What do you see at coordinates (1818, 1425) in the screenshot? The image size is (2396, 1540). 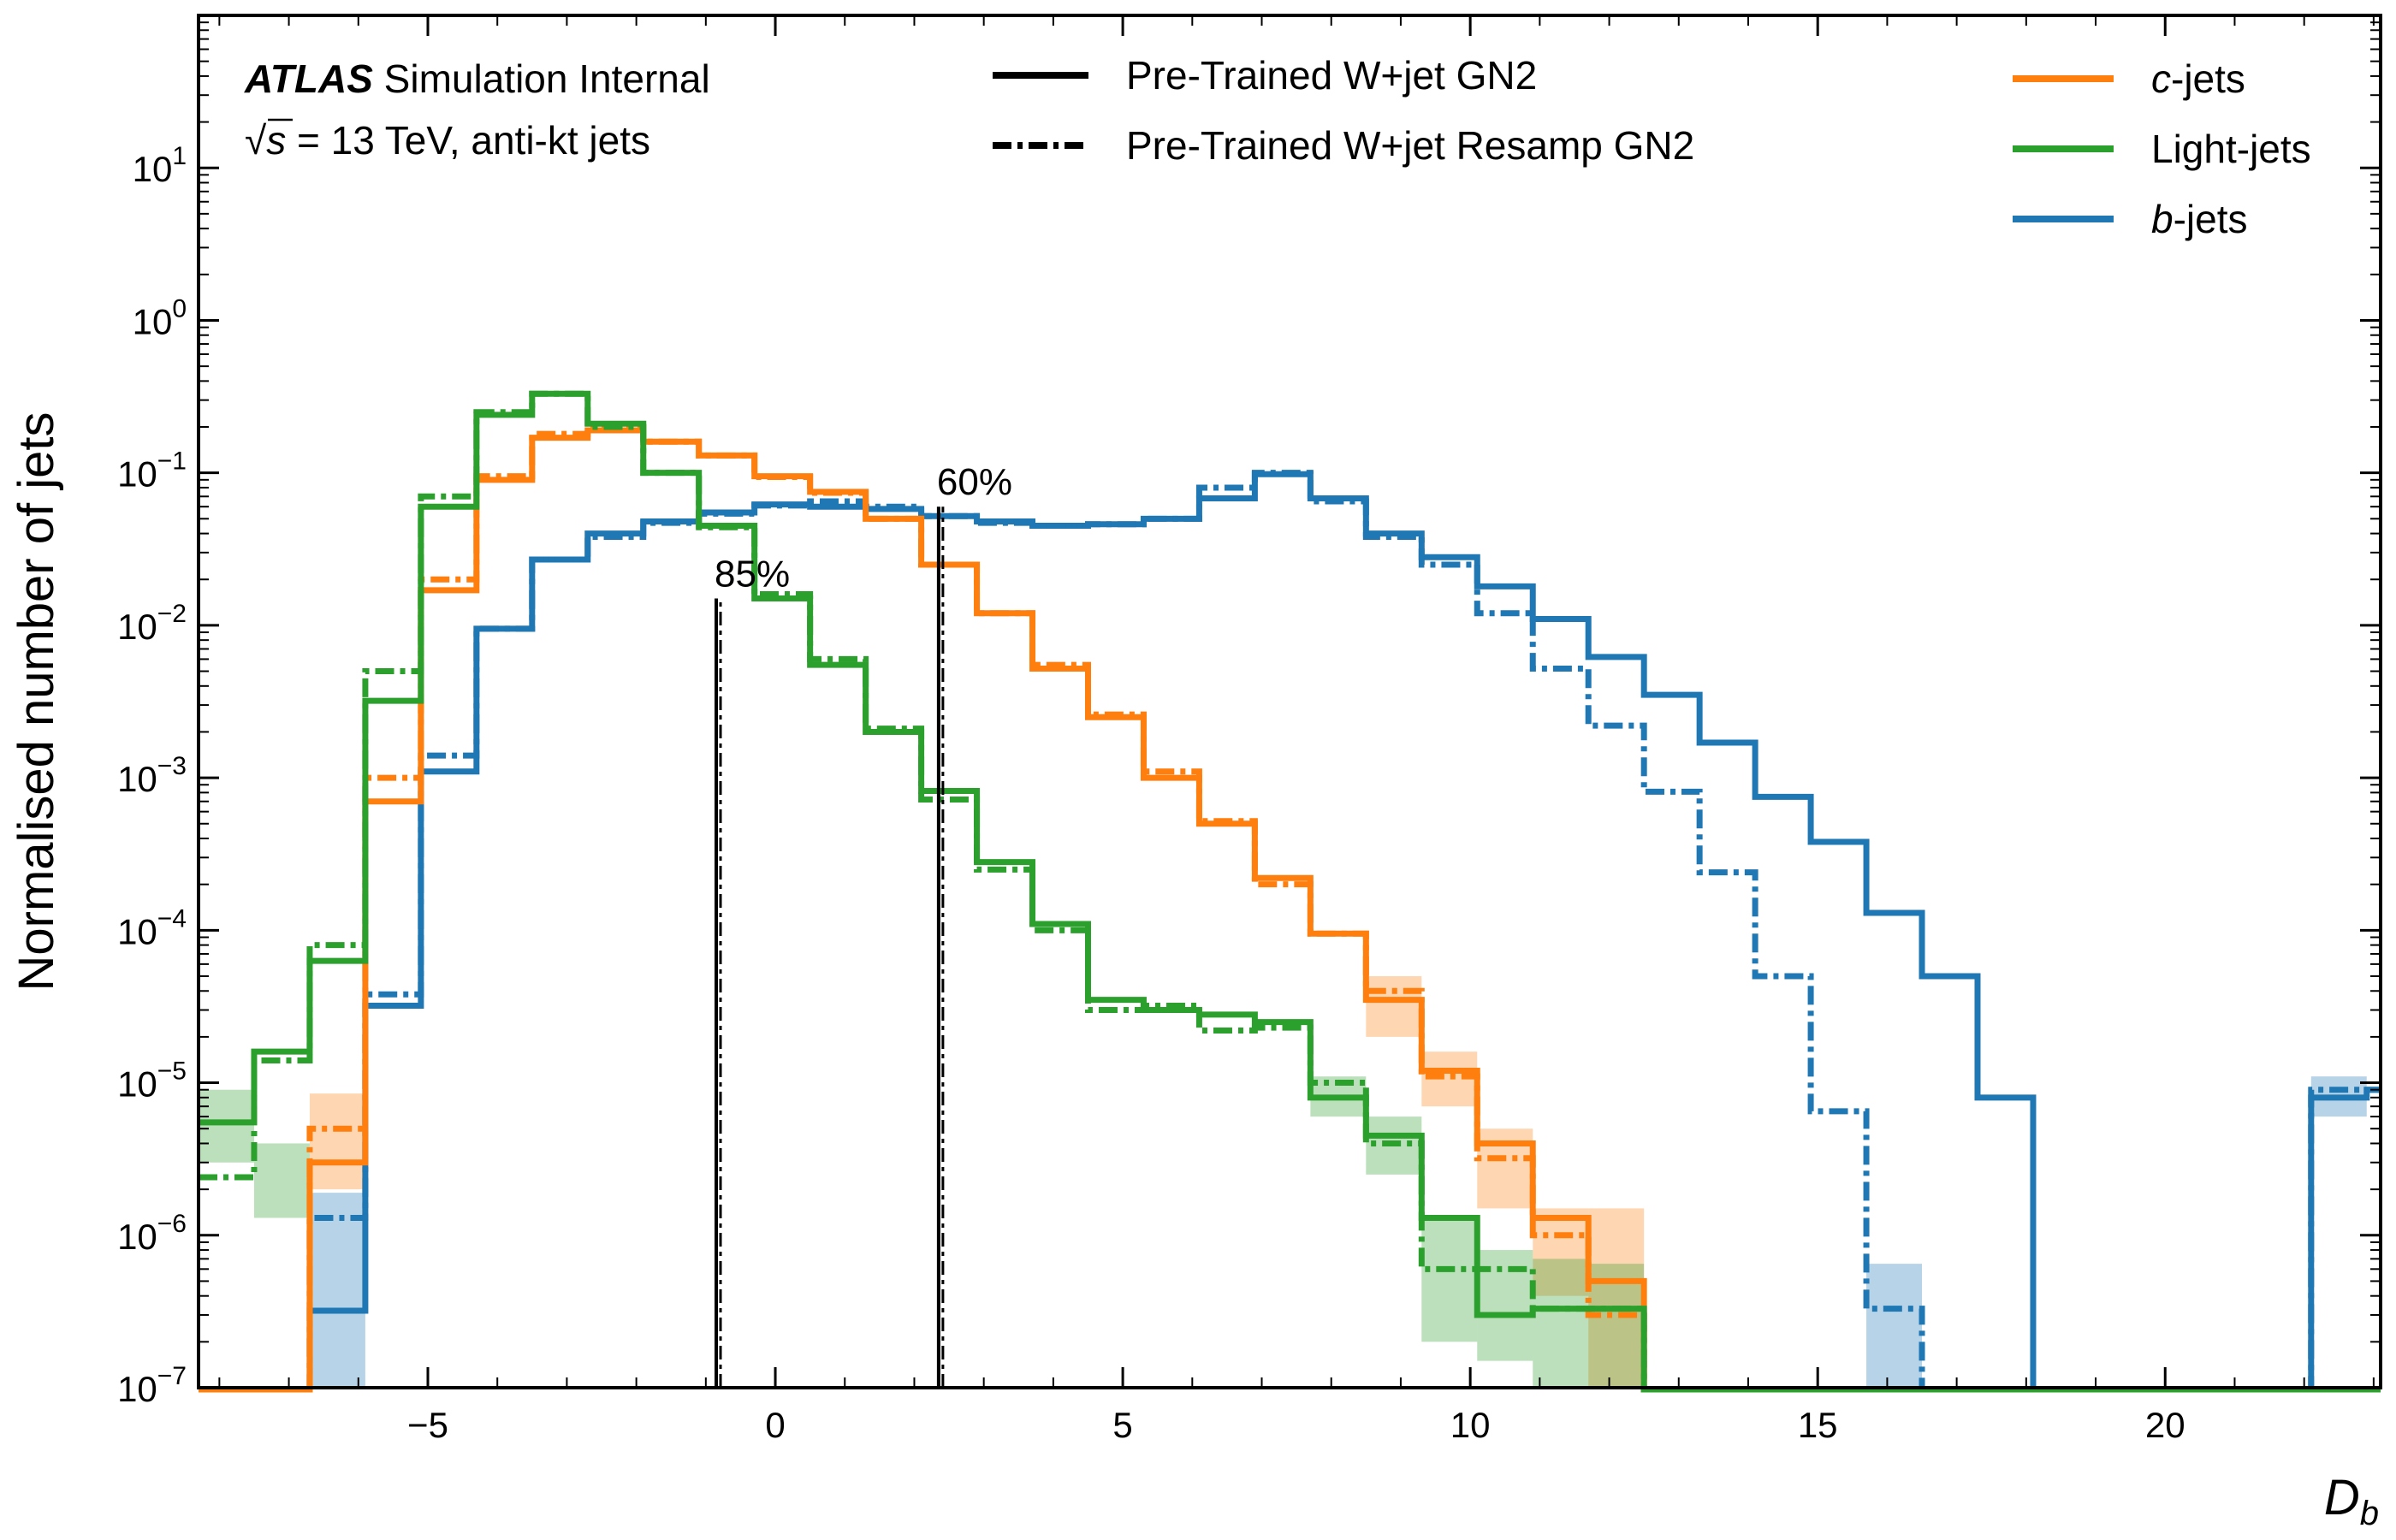 I see `x-tick-label: 15` at bounding box center [1818, 1425].